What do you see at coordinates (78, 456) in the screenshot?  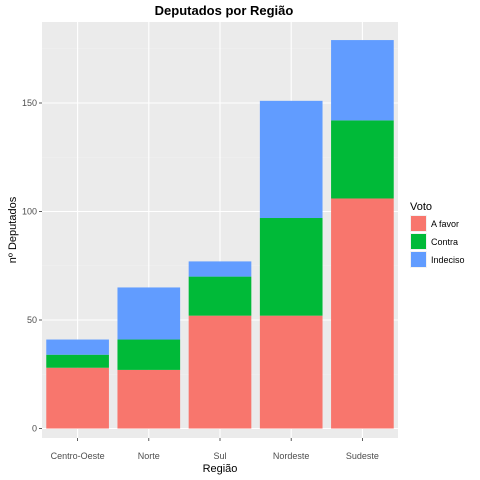 I see `x-tick-label: Centro-Oeste` at bounding box center [78, 456].